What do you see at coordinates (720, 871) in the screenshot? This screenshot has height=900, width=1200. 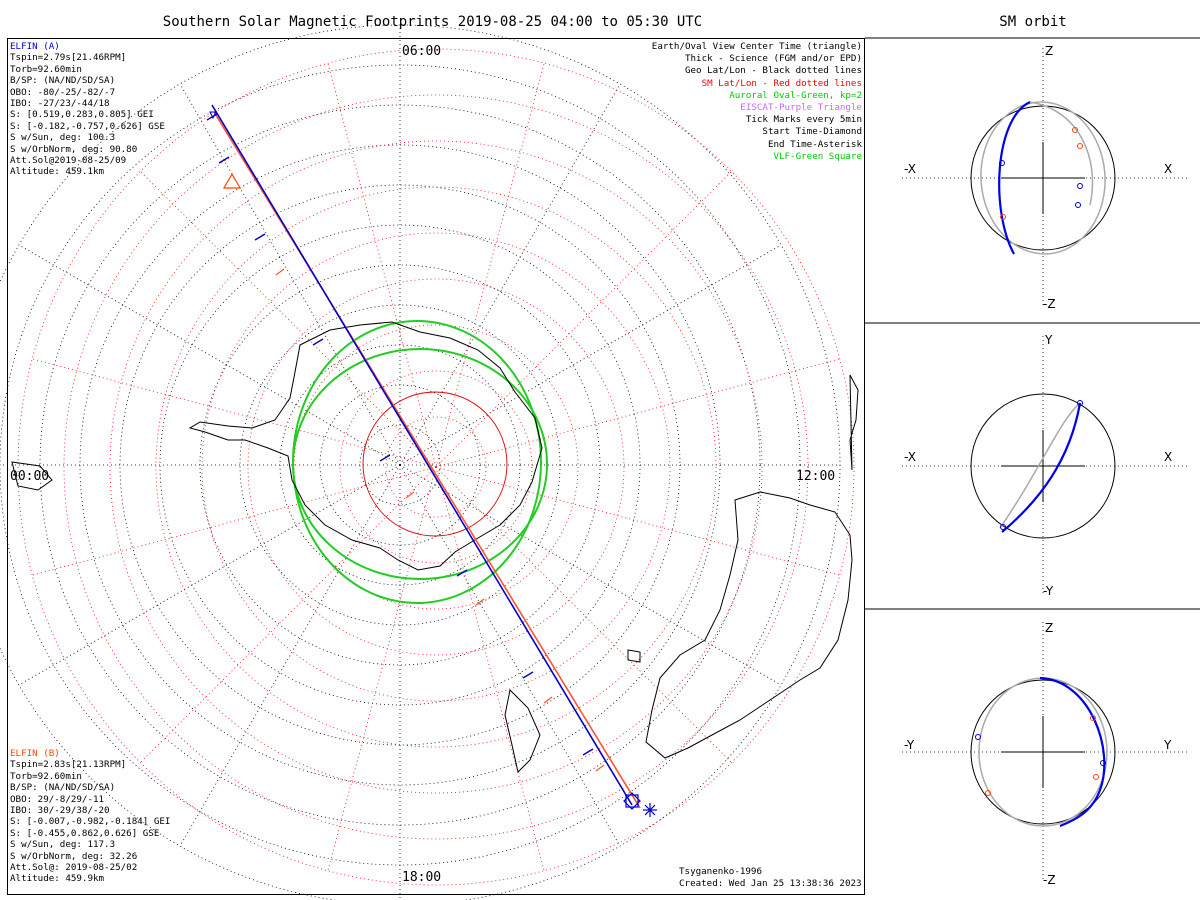 I see `model-label: Tsyganenko-1996` at bounding box center [720, 871].